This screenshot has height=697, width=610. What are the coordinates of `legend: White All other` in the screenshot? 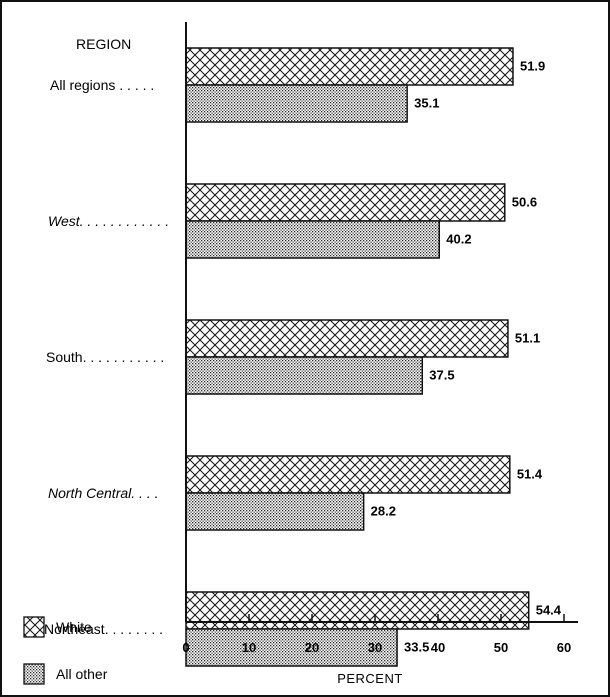 It's located at (65, 650).